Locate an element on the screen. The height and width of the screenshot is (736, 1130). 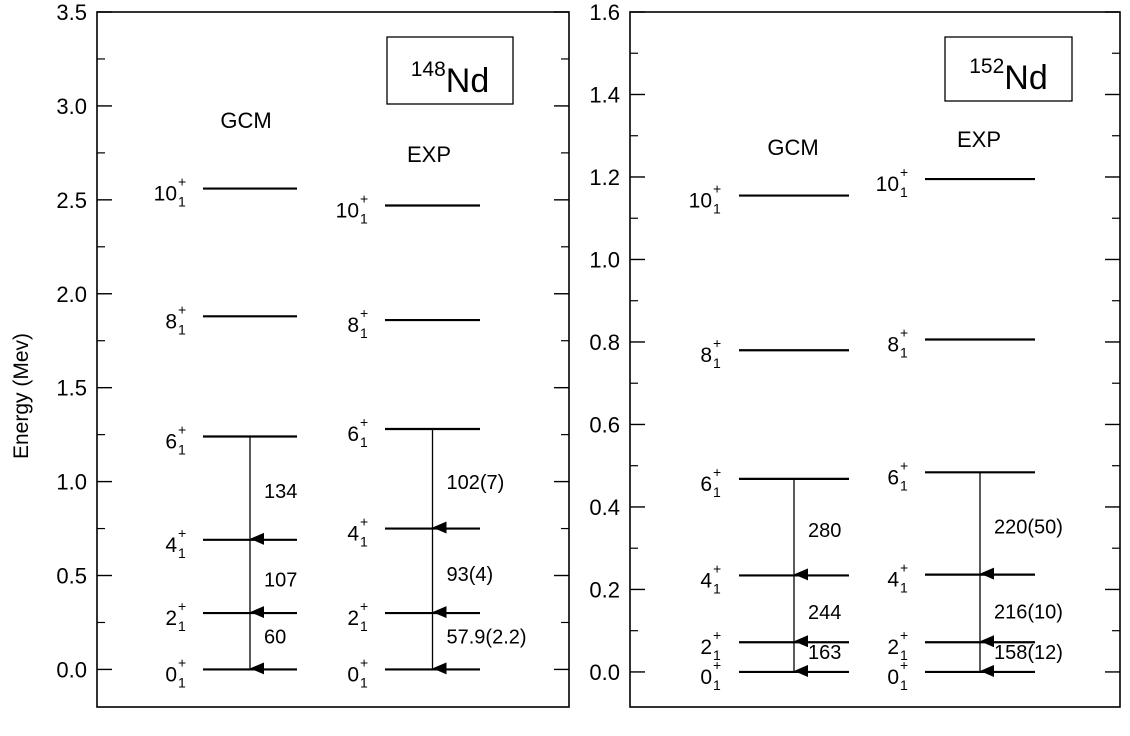
y-tick-label: 1.4 is located at coordinates (604, 94).